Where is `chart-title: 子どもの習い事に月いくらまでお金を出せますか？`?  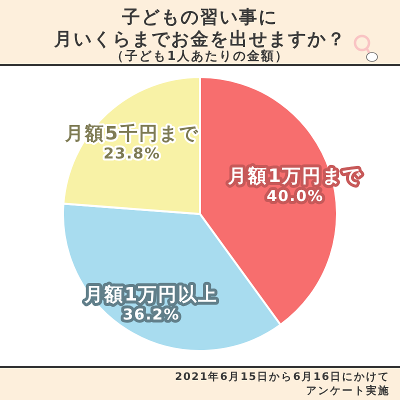
chart-title: 子どもの習い事に月いくらまでお金を出せますか？ is located at coordinates (200, 28).